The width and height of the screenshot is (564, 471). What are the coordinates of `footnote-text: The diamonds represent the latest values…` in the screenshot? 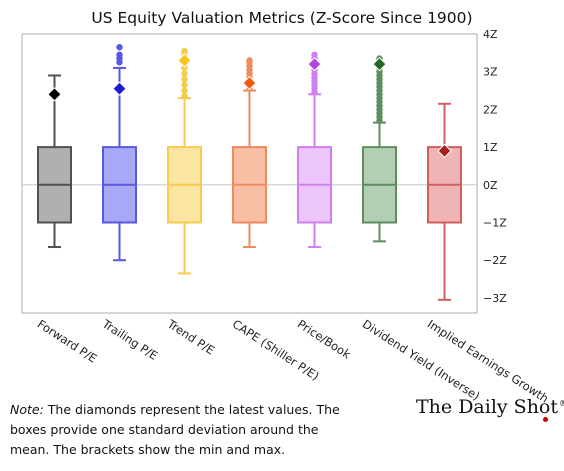 It's located at (175, 429).